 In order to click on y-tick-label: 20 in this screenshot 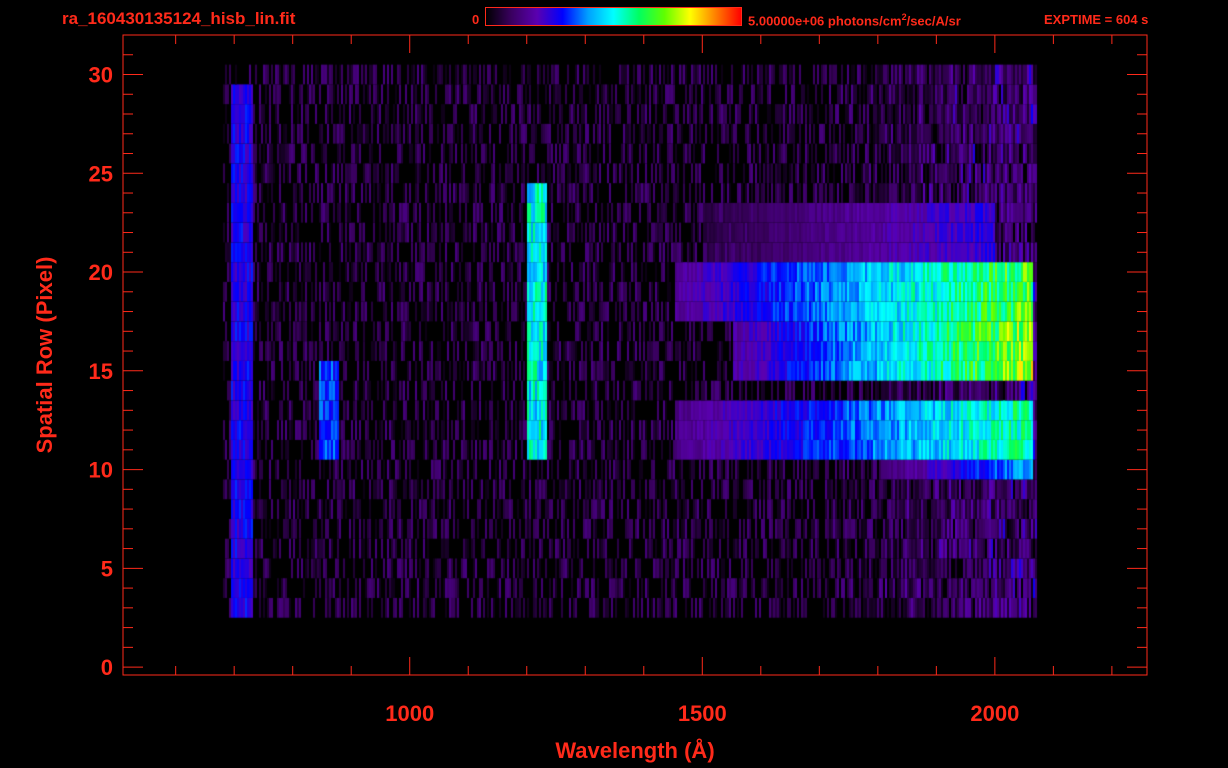, I will do `click(101, 272)`.